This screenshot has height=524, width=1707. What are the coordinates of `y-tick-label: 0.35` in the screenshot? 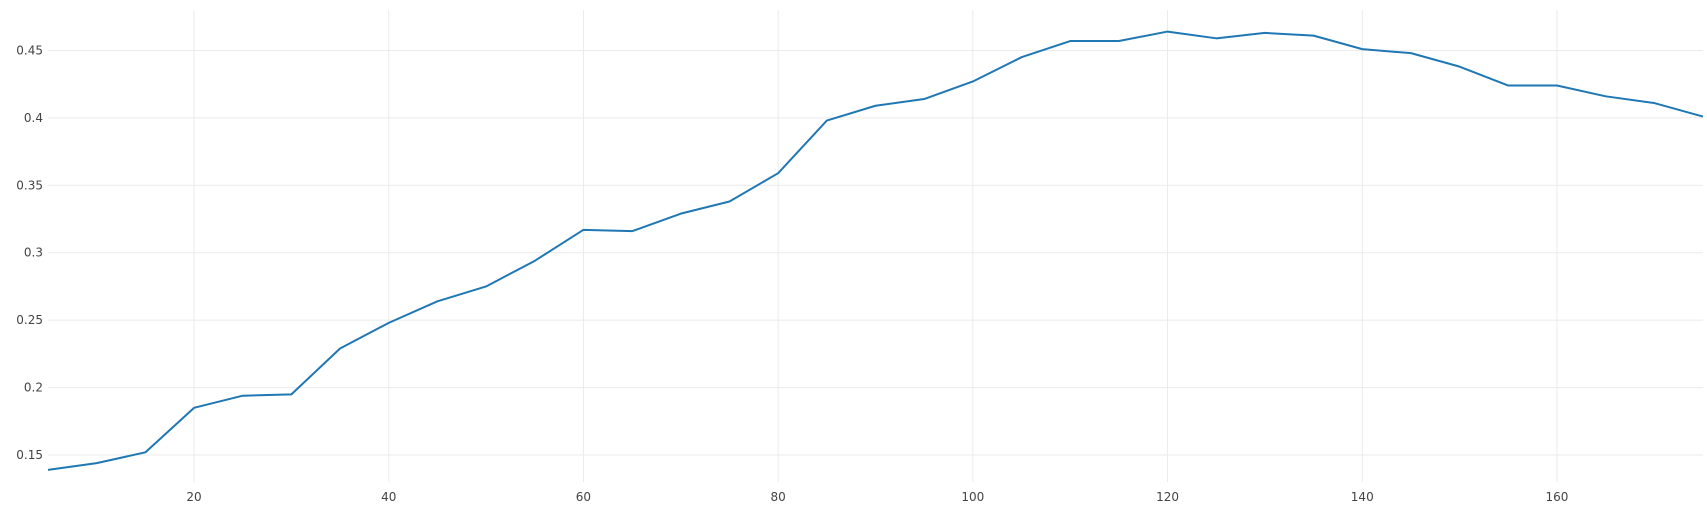 It's located at (29, 185).